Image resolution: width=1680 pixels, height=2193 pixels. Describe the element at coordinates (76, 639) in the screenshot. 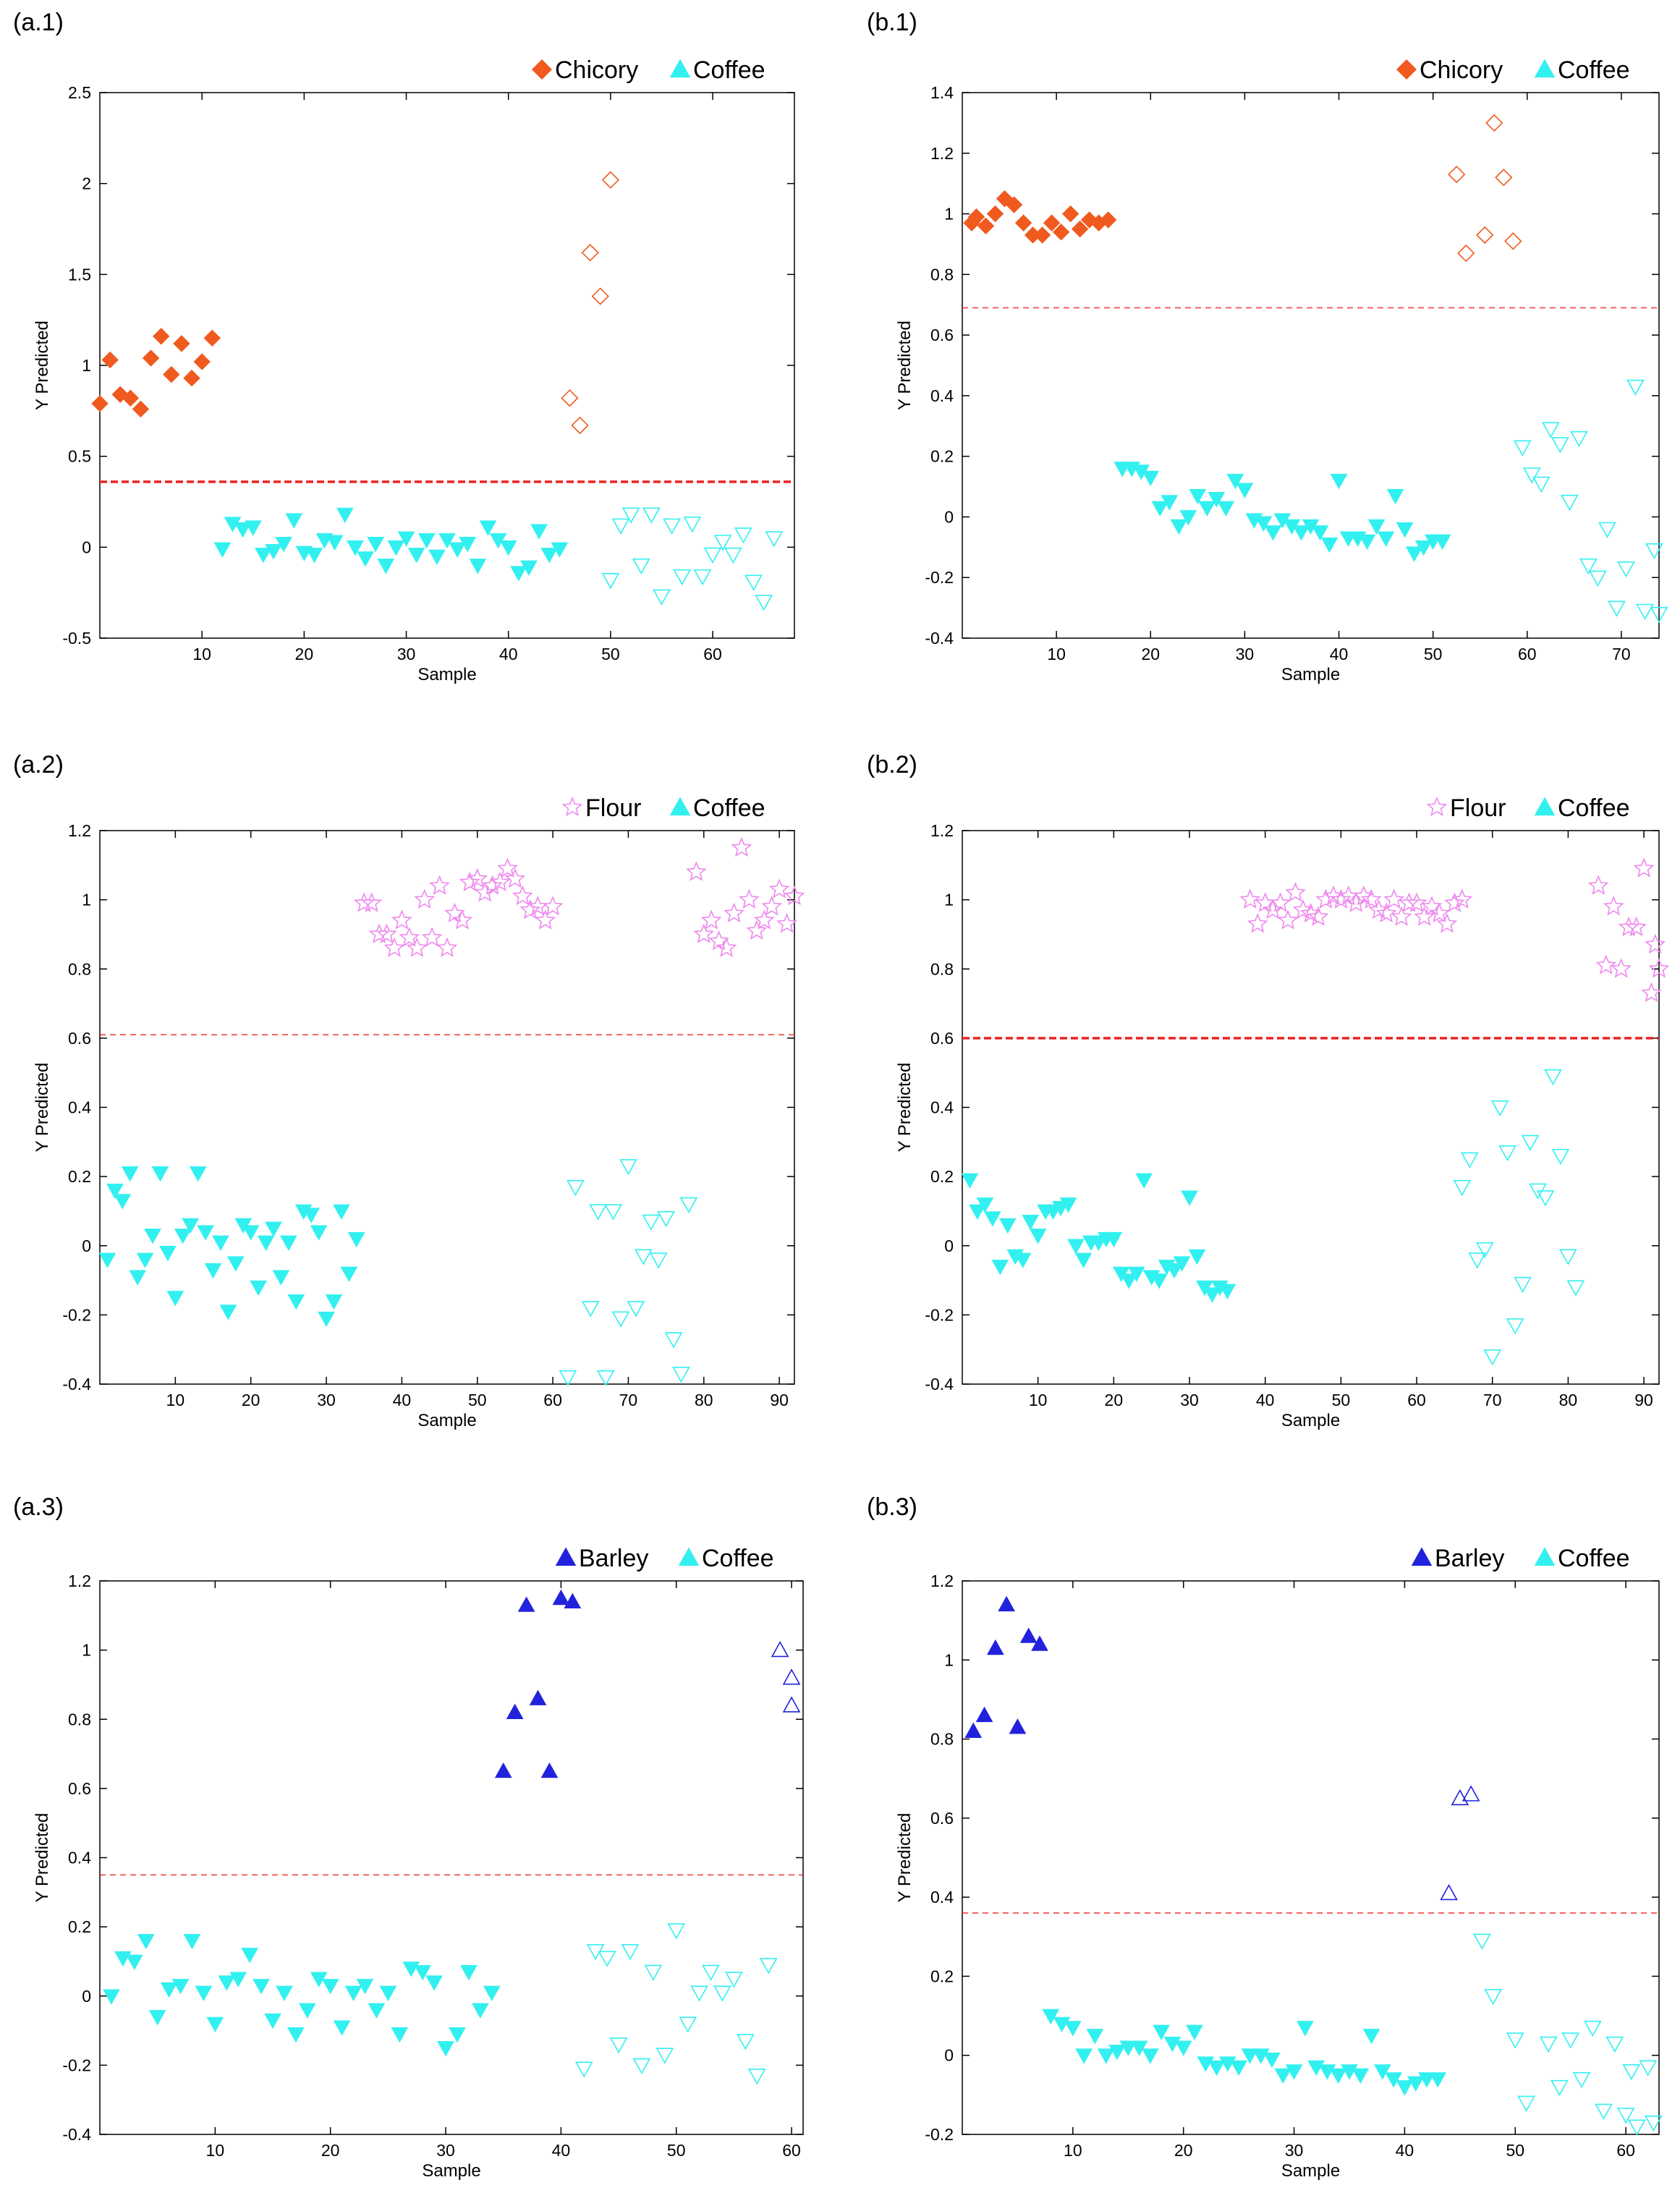

I see `y-tick-label: -0.5` at that location.